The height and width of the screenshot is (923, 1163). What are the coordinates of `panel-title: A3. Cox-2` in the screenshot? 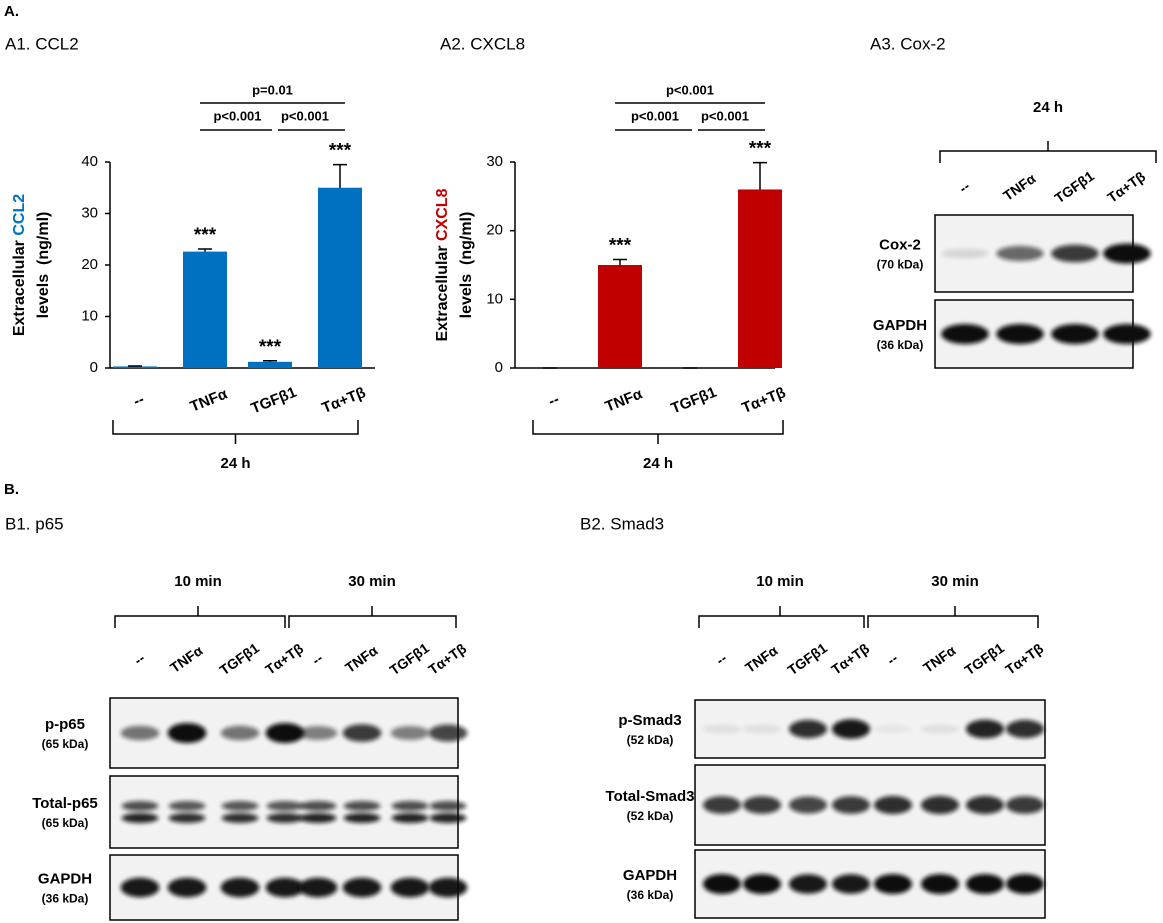 It's located at (908, 43).